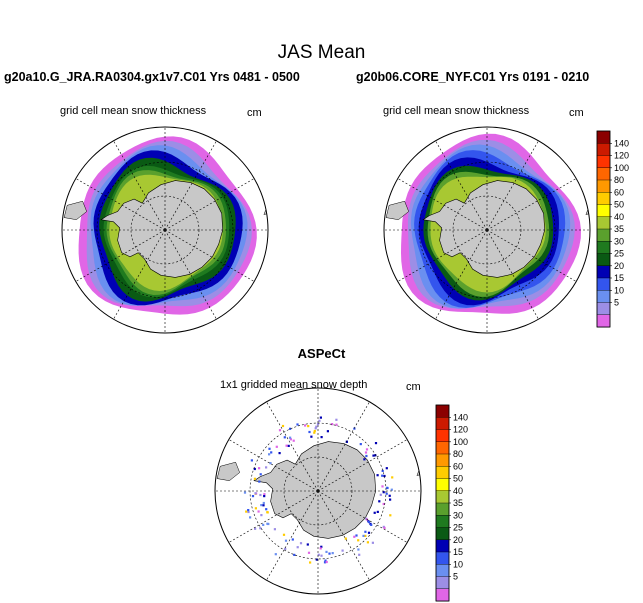 The image size is (643, 603). I want to click on aspect-panel-subtitle: 1x1 gridded mean snow depth, so click(294, 385).